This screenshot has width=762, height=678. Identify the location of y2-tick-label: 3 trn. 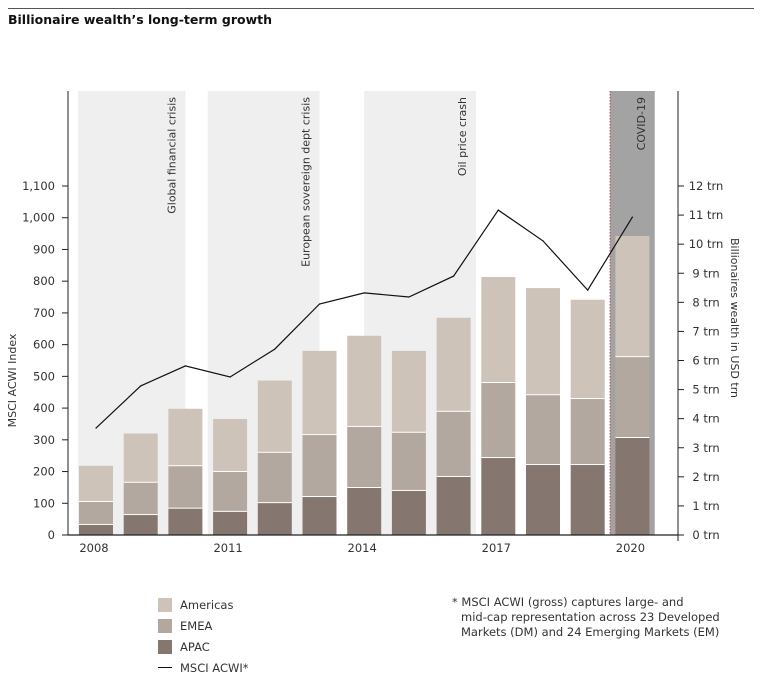
(705, 448).